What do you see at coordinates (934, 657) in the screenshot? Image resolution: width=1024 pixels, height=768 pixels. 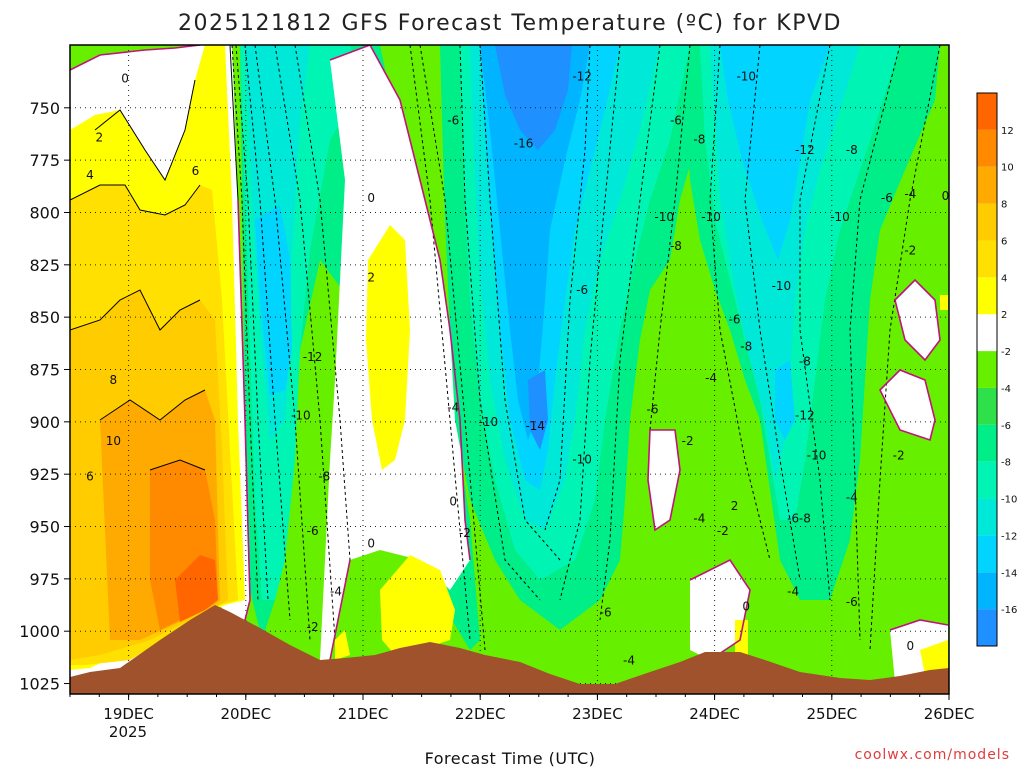 I see `pocket-yellow-east` at bounding box center [934, 657].